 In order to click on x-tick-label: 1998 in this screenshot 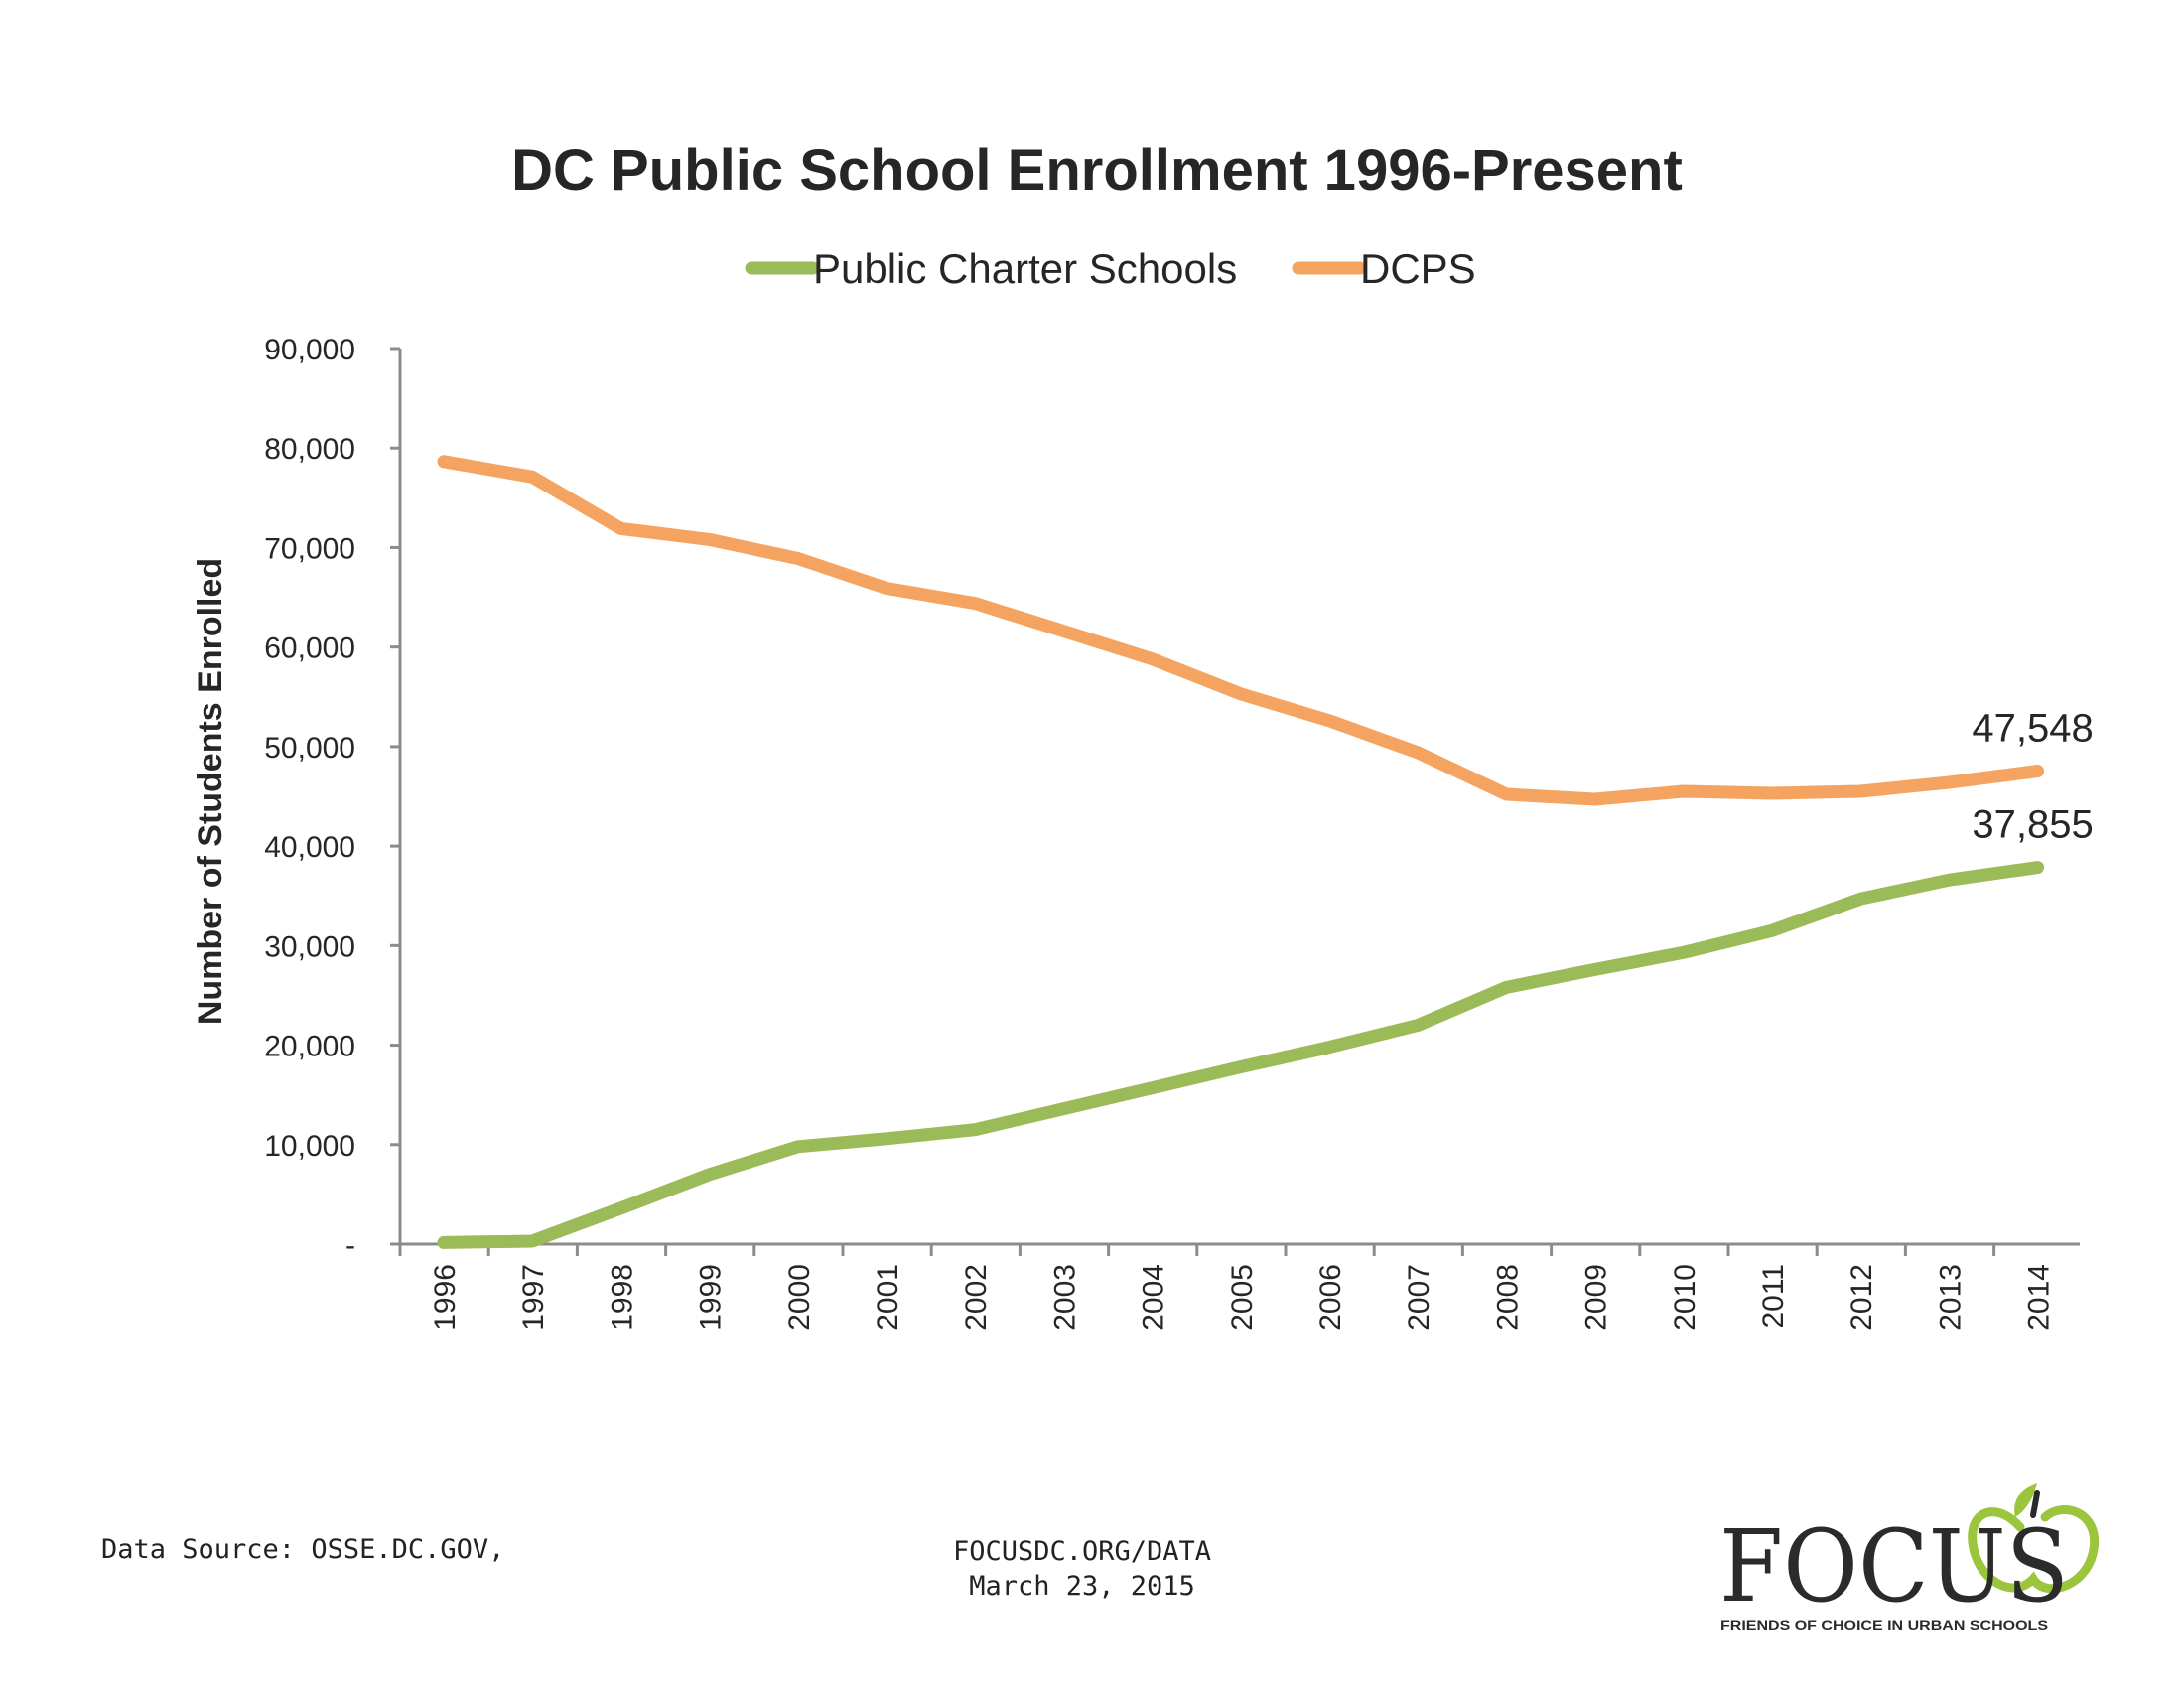, I will do `click(622, 1297)`.